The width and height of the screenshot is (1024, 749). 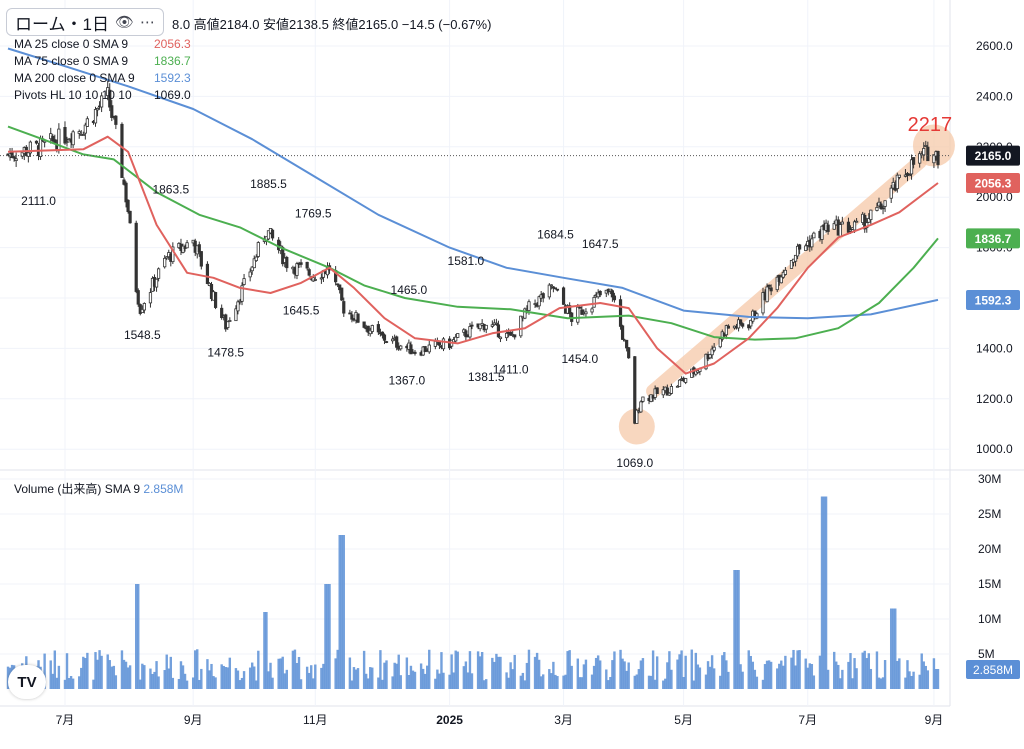 What do you see at coordinates (993, 184) in the screenshot?
I see `price-tag-1: 2056.3` at bounding box center [993, 184].